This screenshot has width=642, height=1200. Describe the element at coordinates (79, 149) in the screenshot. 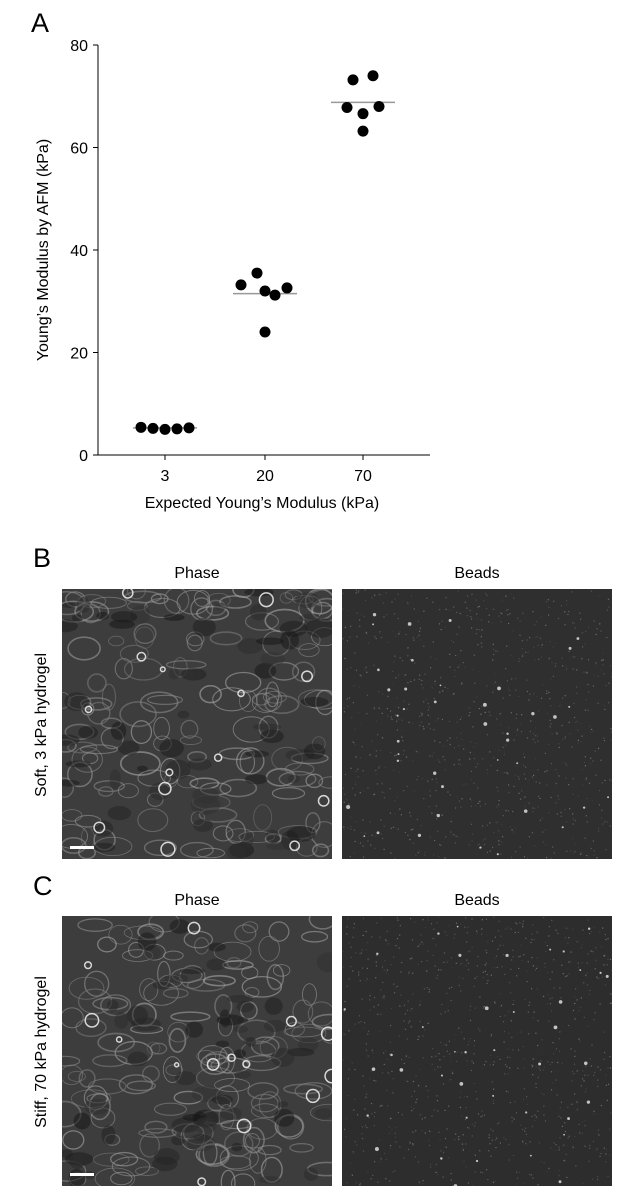

I see `y-tick-label: 60` at that location.